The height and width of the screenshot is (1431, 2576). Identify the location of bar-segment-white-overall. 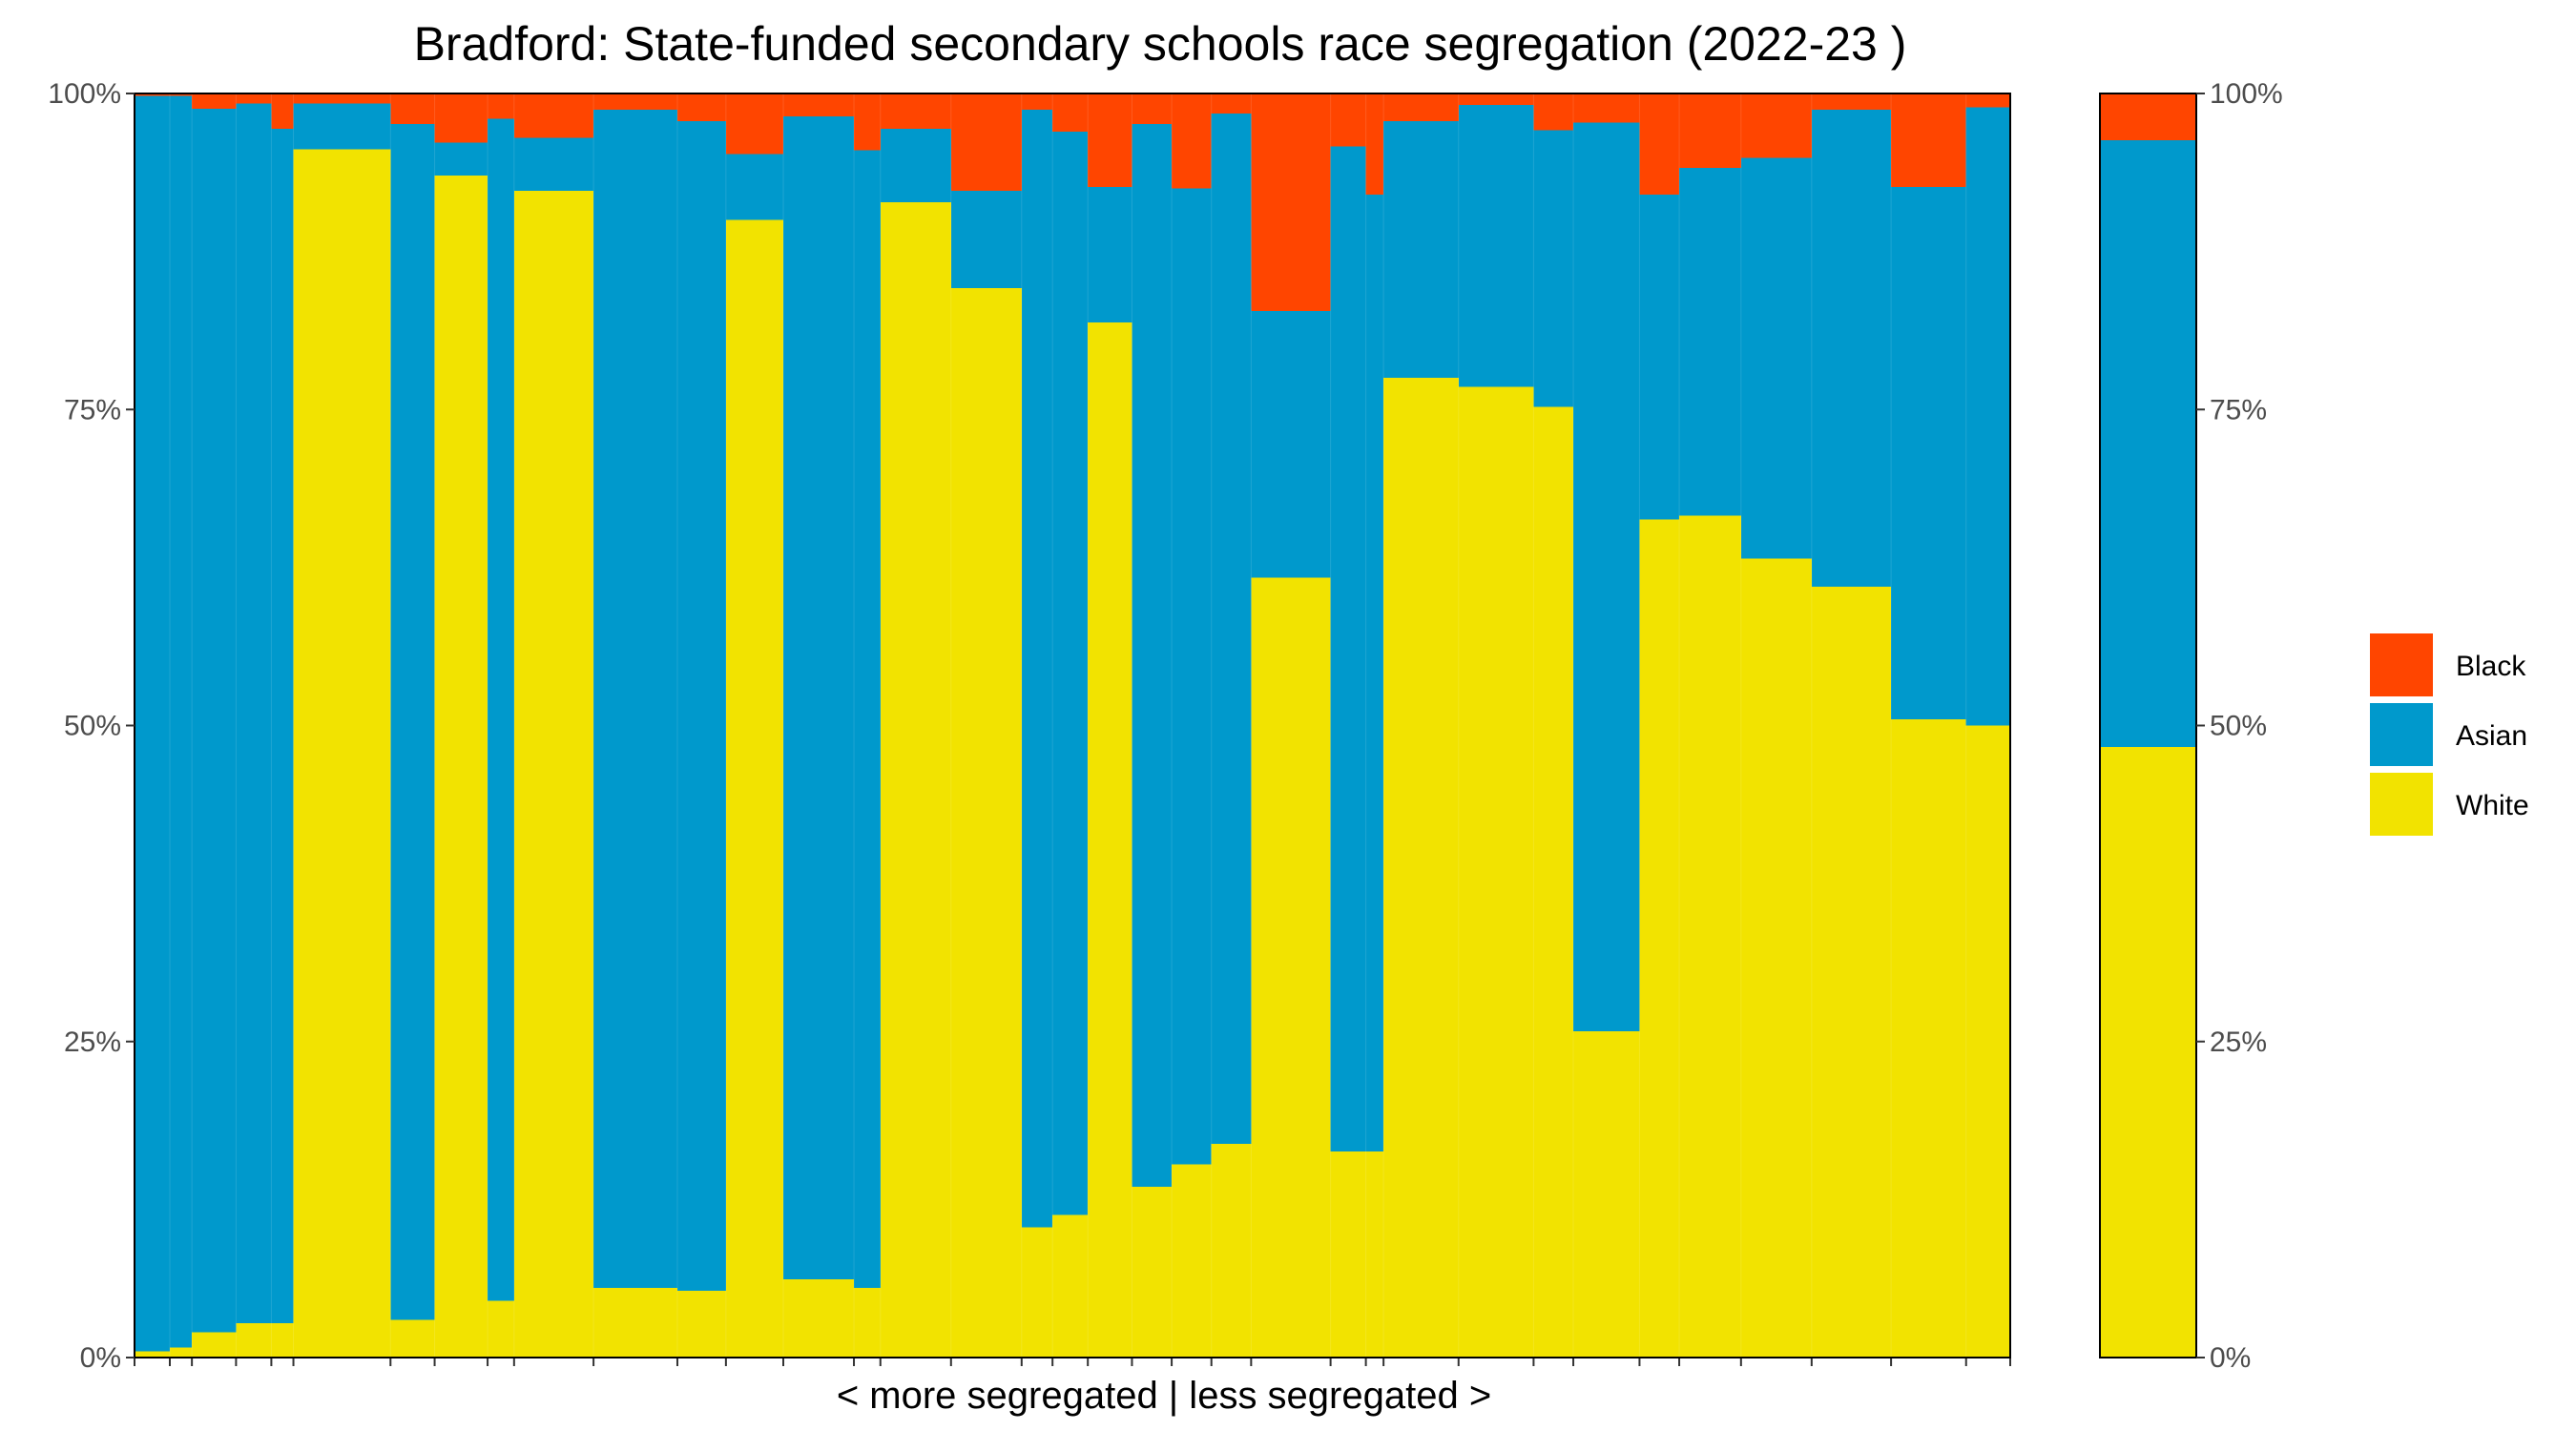
(2148, 1052).